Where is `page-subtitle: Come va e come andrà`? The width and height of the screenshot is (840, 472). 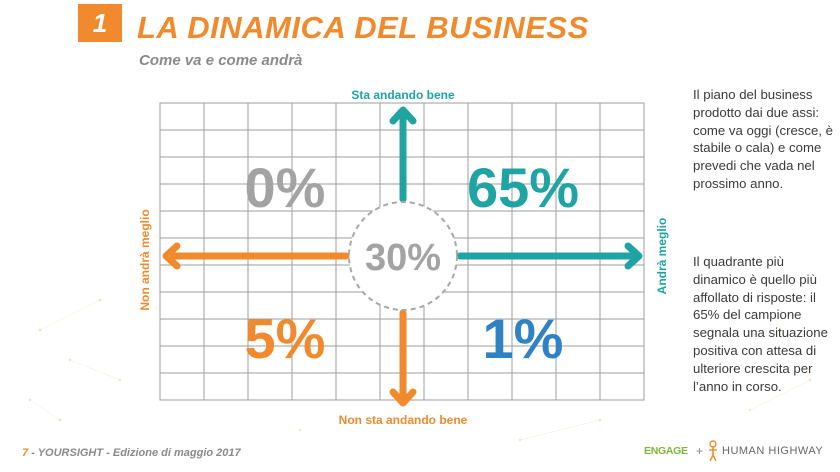 page-subtitle: Come va e come andrà is located at coordinates (221, 60).